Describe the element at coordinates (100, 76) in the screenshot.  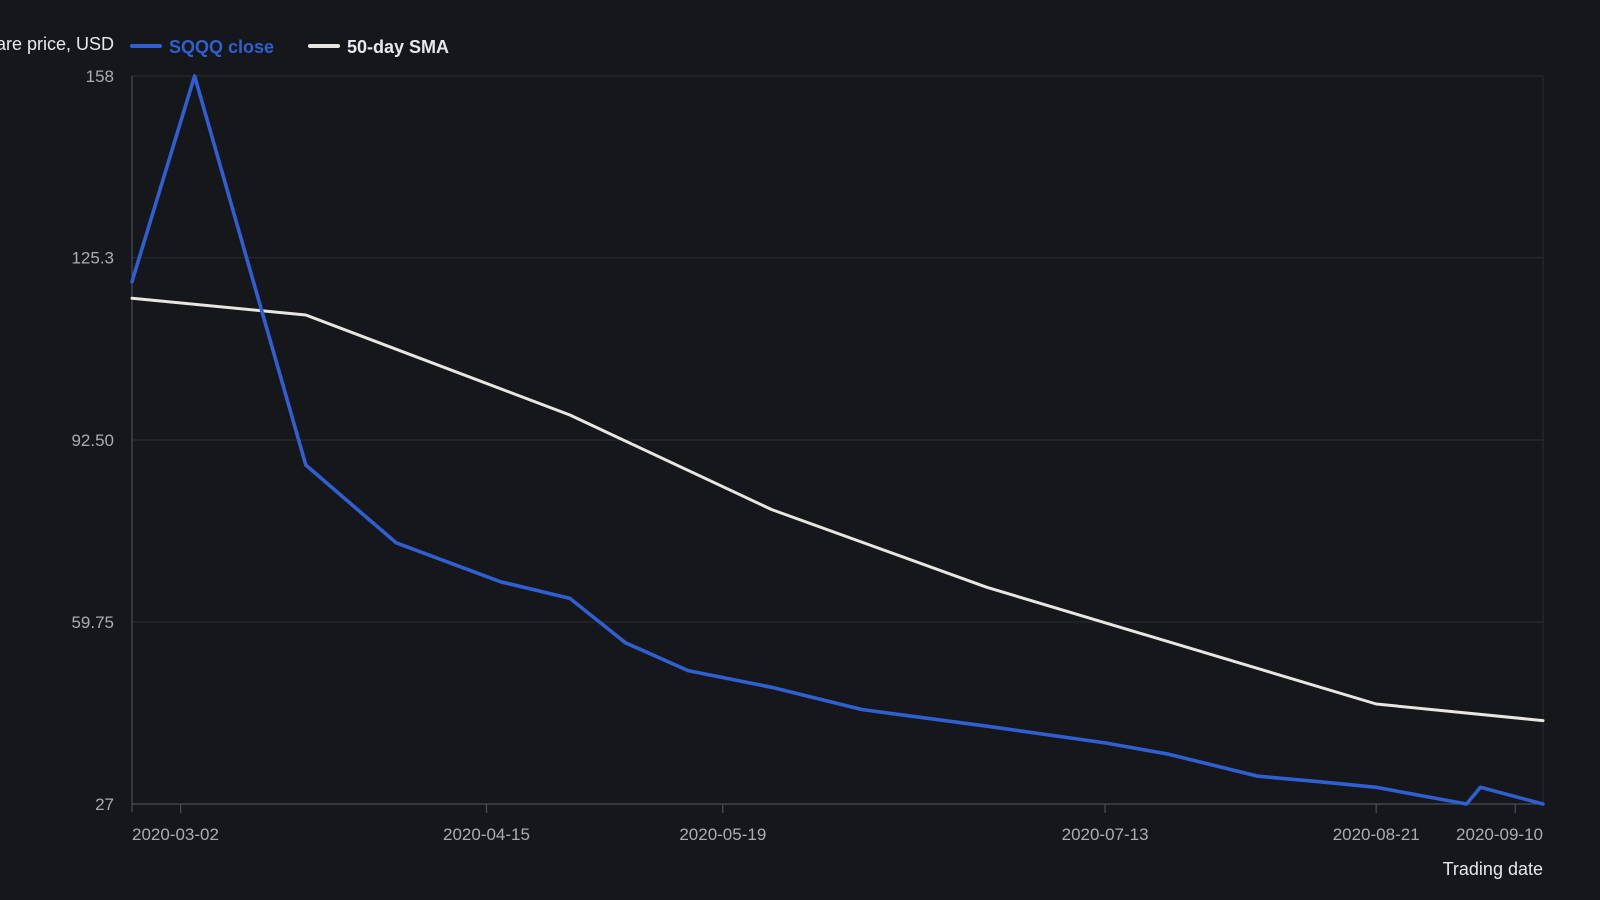
I see `y-tick-label: 158` at that location.